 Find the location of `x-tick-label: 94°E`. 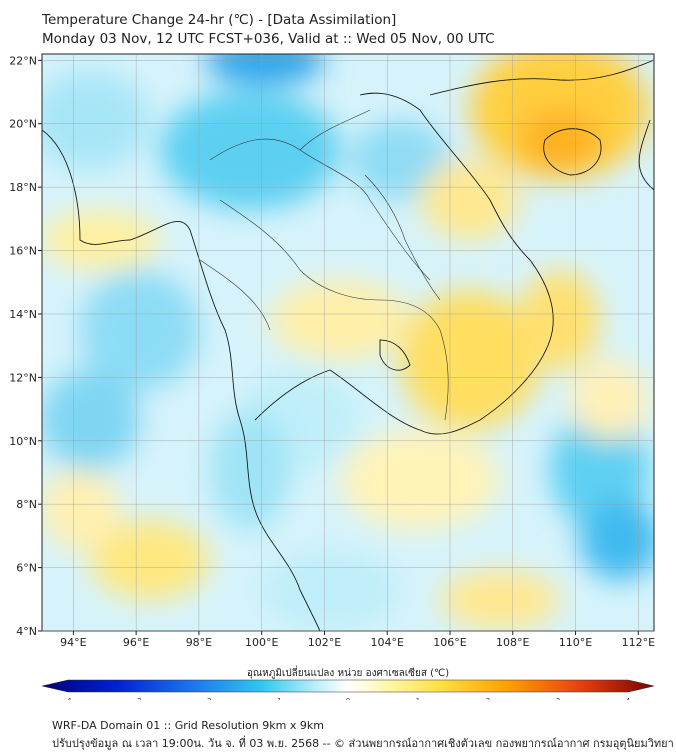

x-tick-label: 94°E is located at coordinates (73, 642).